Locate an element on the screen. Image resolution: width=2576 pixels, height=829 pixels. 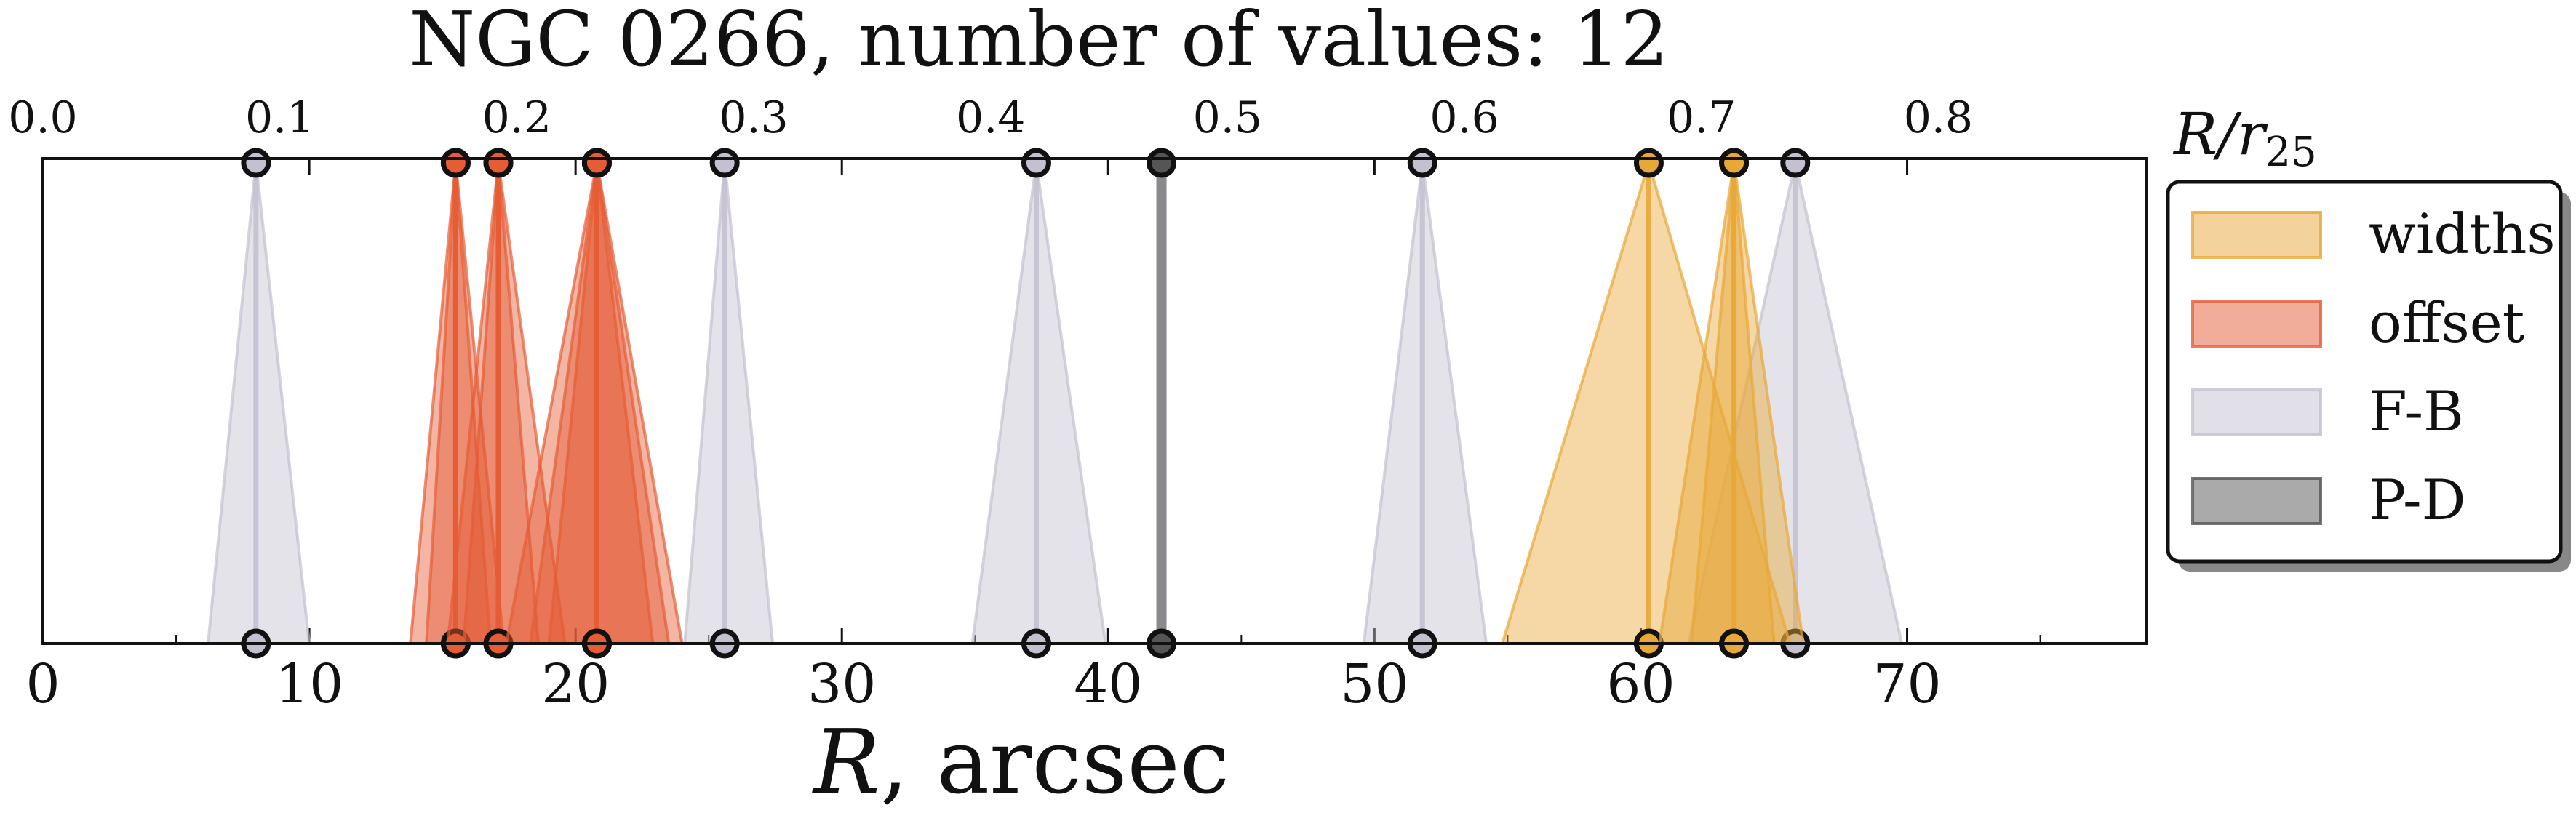
top-axis-label-sub: 25 is located at coordinates (2290, 153).